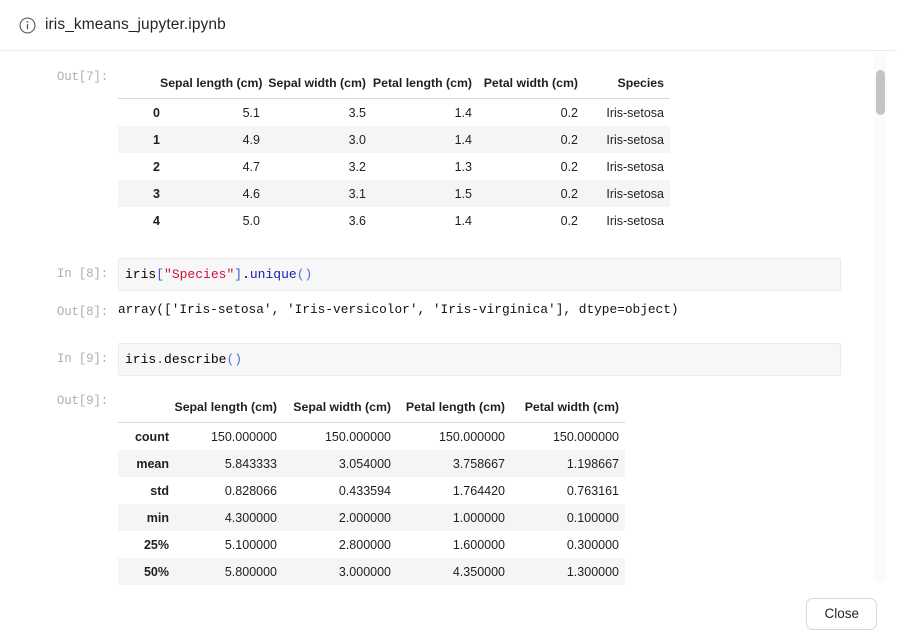  What do you see at coordinates (592, 517) in the screenshot?
I see `table-cell: 0.100000` at bounding box center [592, 517].